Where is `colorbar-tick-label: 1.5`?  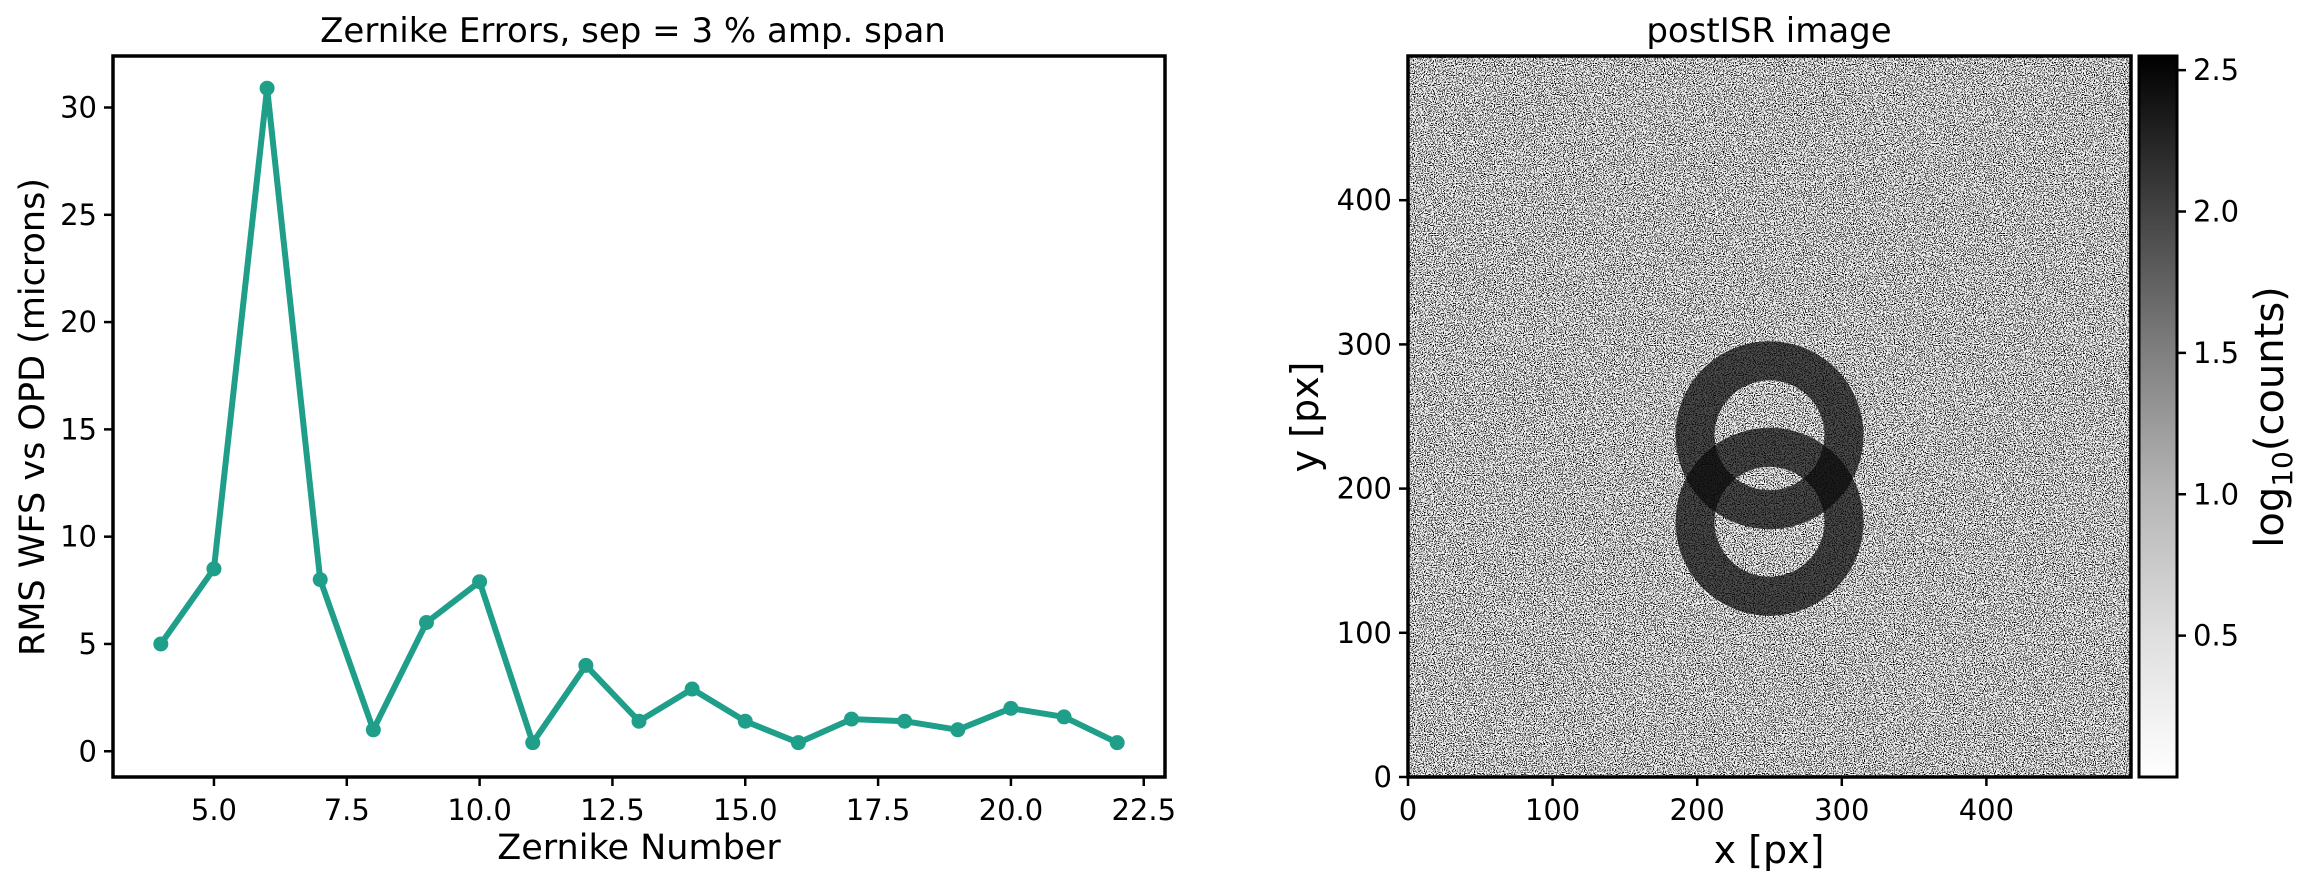 colorbar-tick-label: 1.5 is located at coordinates (2216, 353).